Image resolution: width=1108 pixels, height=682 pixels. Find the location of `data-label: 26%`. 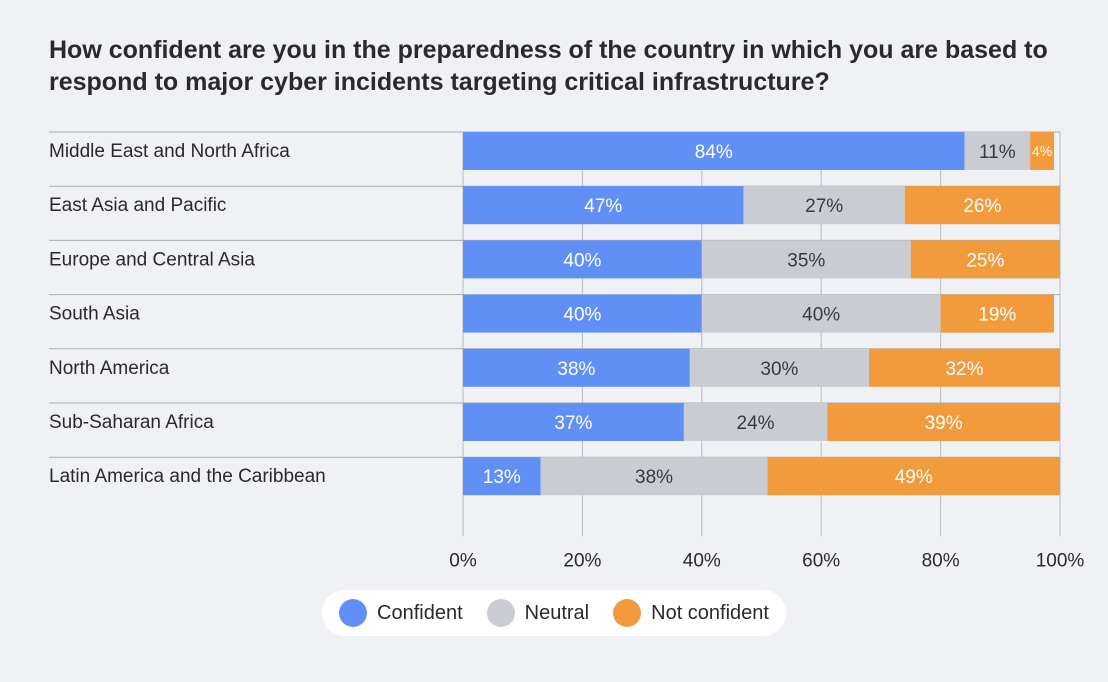

data-label: 26% is located at coordinates (982, 206).